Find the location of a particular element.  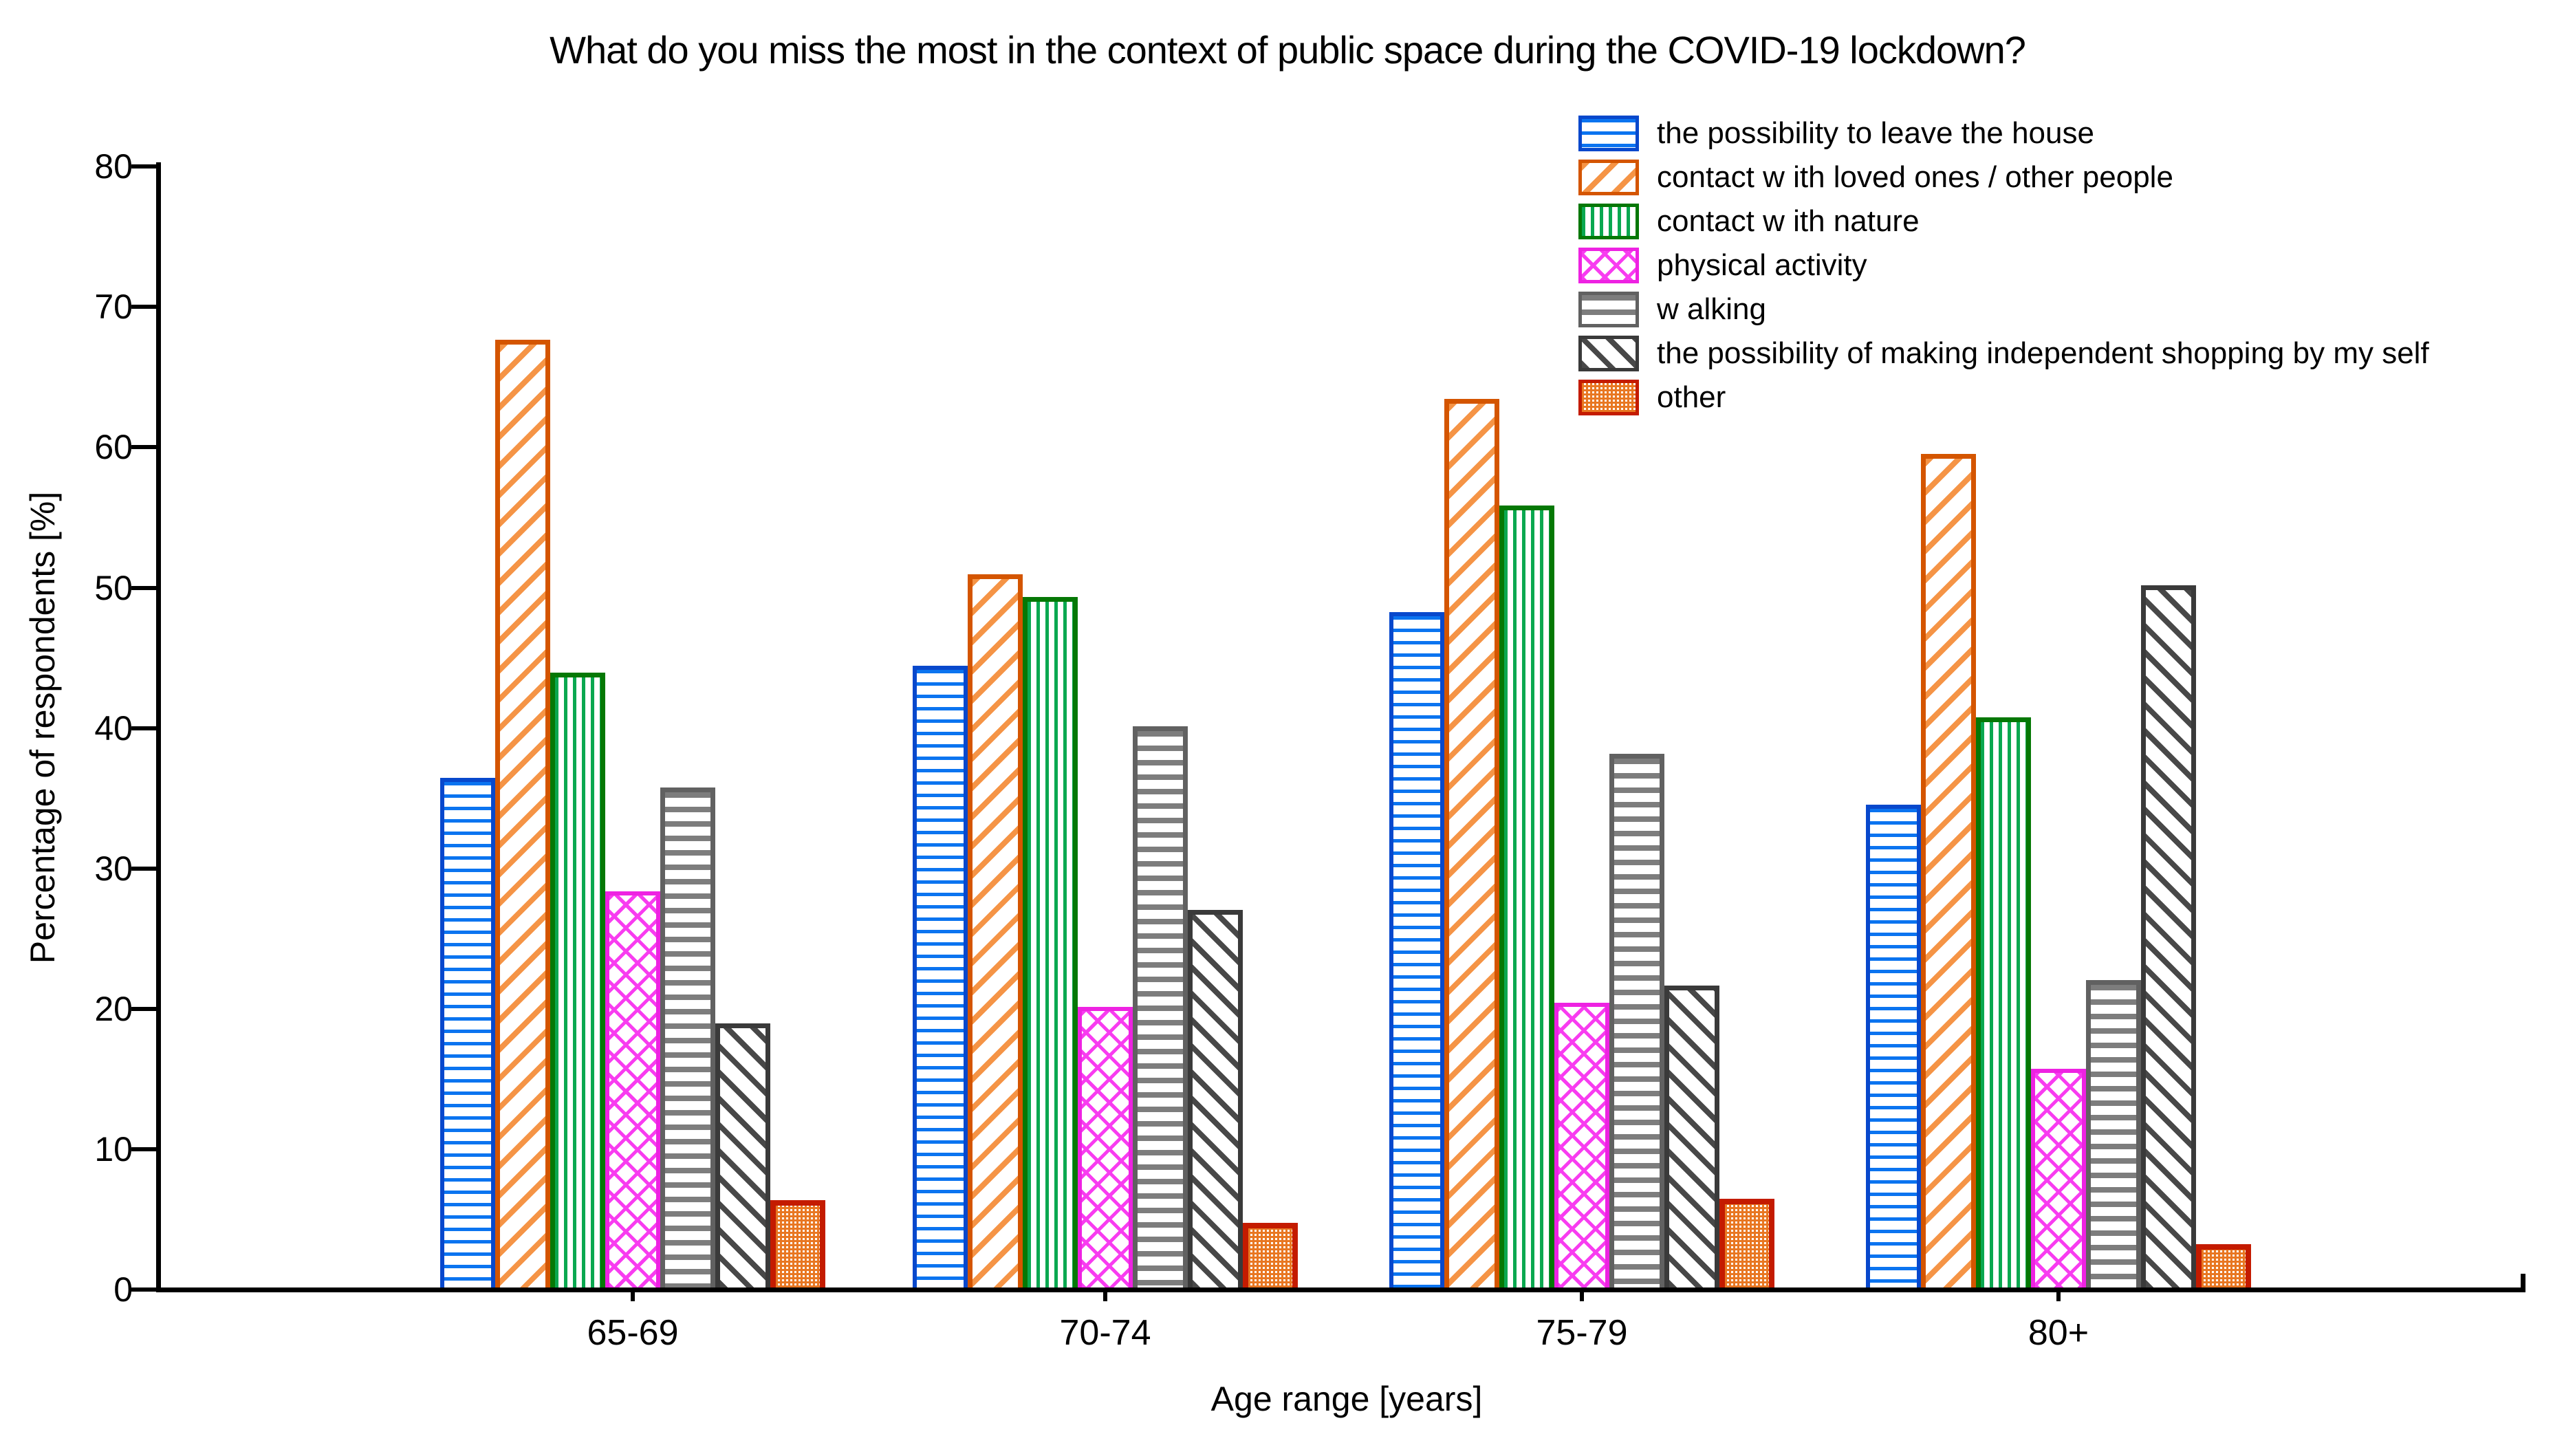

x-axis-end-tick is located at coordinates (2523, 1280).